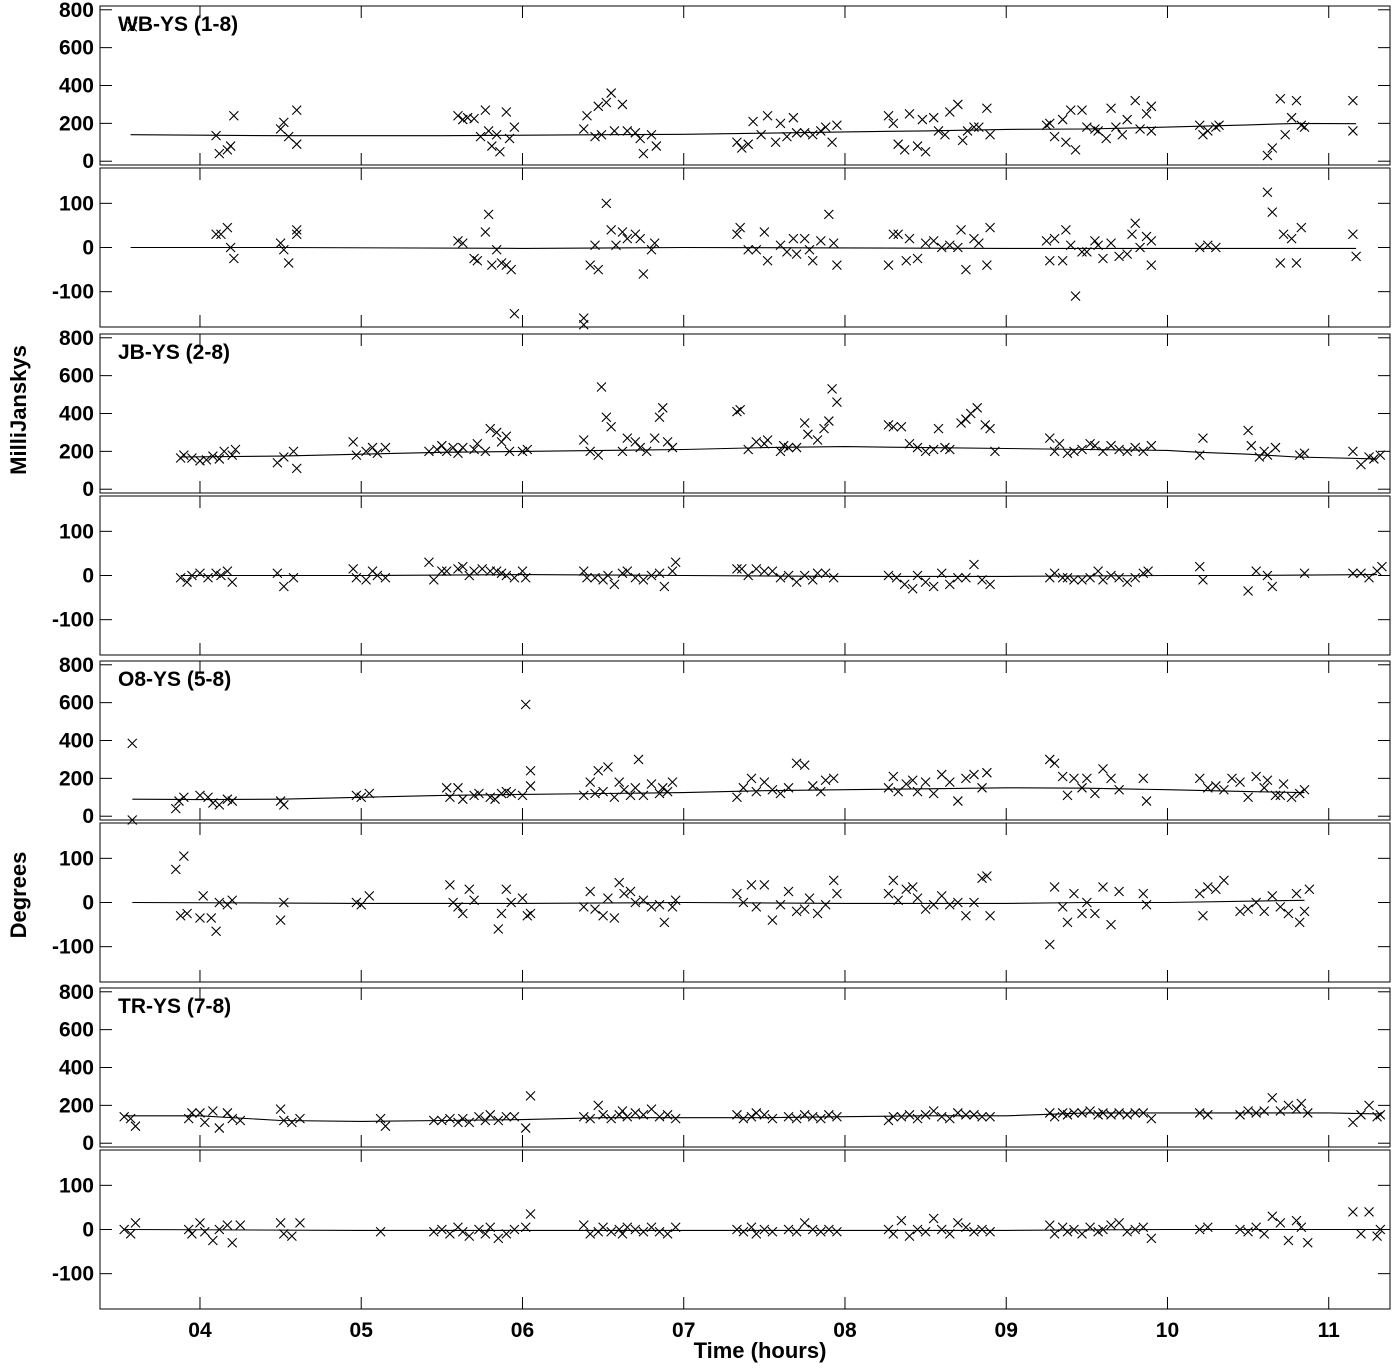 Image resolution: width=1399 pixels, height=1368 pixels. I want to click on amplitude-y-tick-label: 400, so click(76, 86).